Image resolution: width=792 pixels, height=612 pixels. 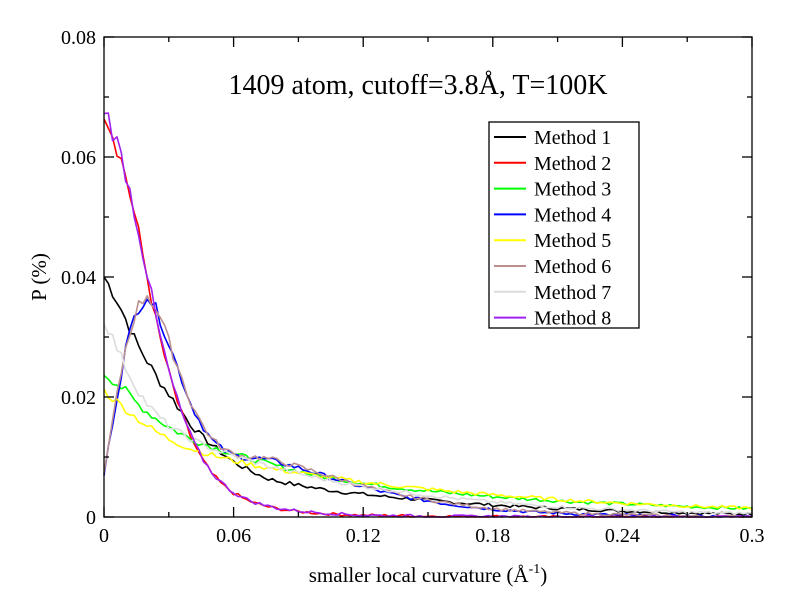 I want to click on x-tick-label: 0, so click(x=104, y=536).